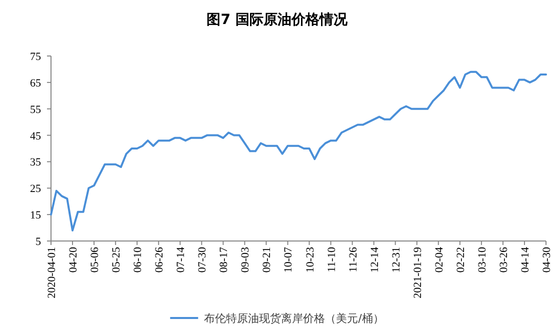  I want to click on y-tick-label: 15, so click(36, 216).